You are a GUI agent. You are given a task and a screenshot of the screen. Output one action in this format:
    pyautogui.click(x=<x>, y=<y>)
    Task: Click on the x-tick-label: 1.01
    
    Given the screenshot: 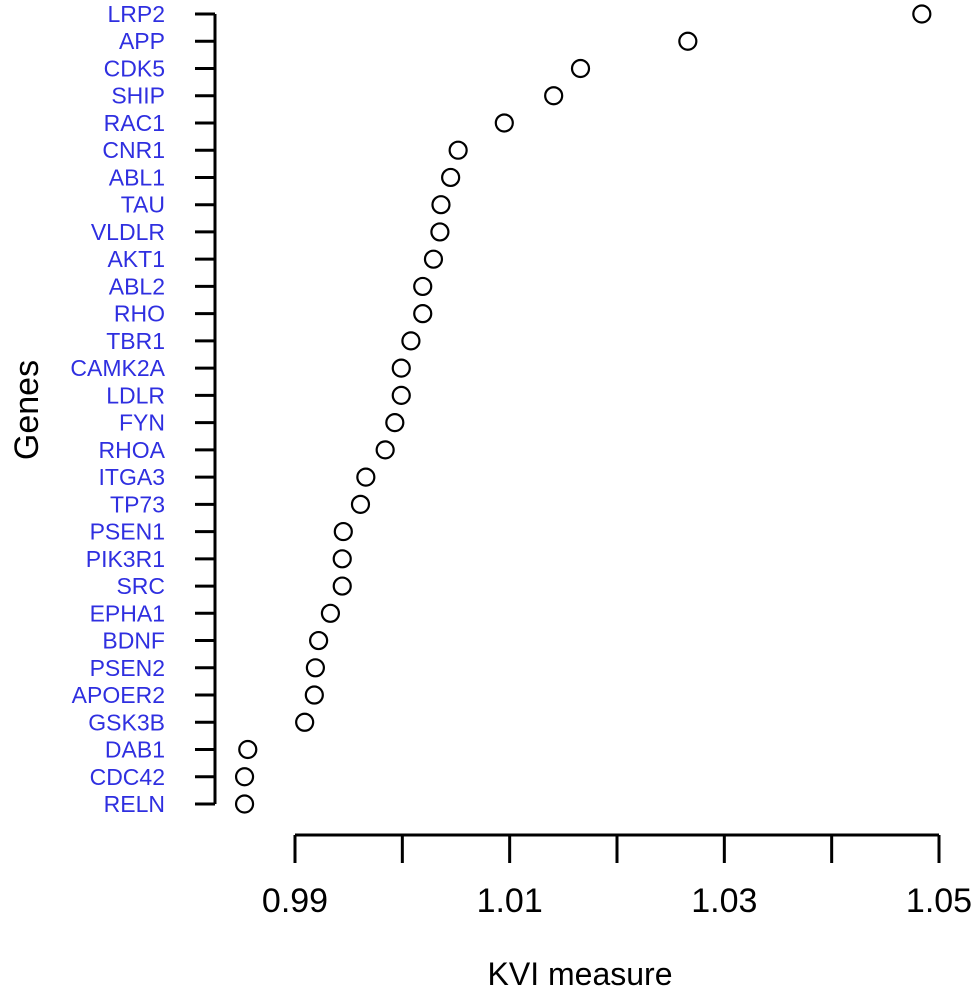 What is the action you would take?
    pyautogui.click(x=510, y=901)
    